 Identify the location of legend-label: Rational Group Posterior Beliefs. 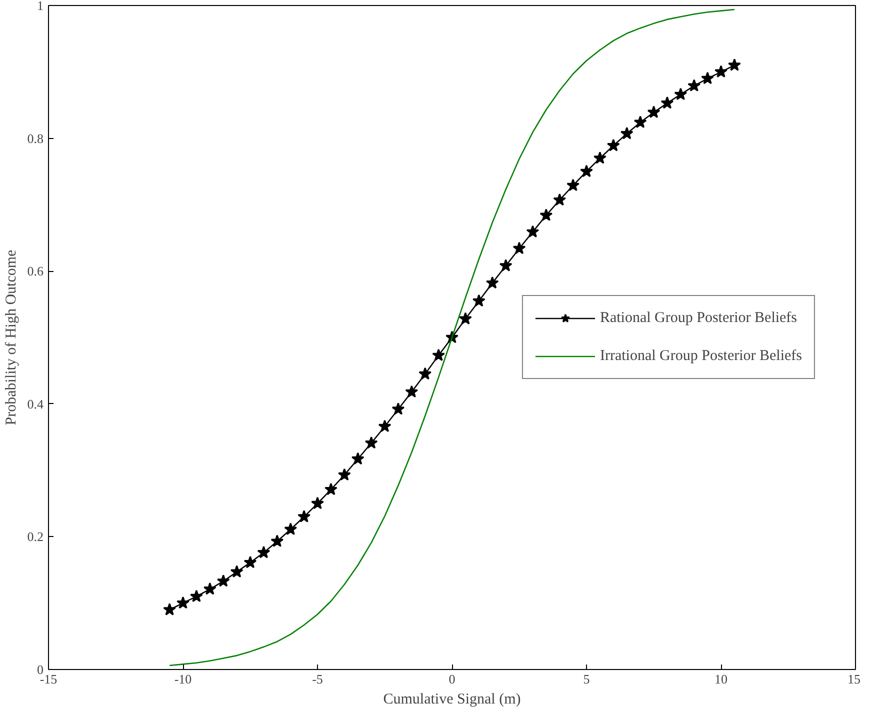
(699, 318).